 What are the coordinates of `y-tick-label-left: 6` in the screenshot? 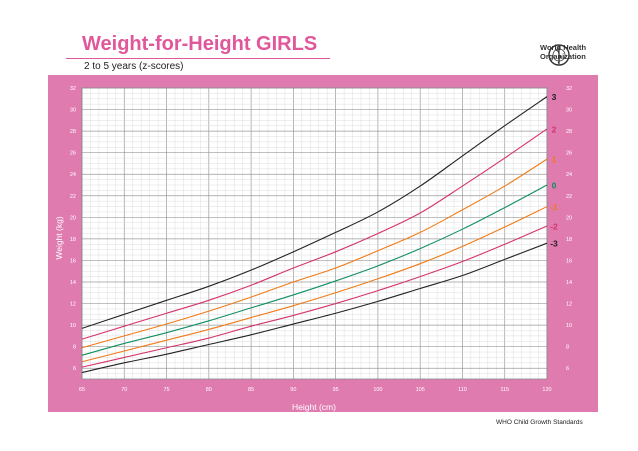 It's located at (74, 369).